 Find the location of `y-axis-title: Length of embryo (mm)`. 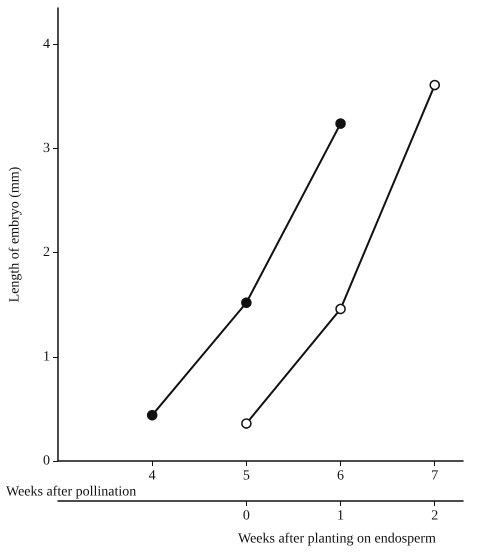

y-axis-title: Length of embryo (mm) is located at coordinates (15, 234).